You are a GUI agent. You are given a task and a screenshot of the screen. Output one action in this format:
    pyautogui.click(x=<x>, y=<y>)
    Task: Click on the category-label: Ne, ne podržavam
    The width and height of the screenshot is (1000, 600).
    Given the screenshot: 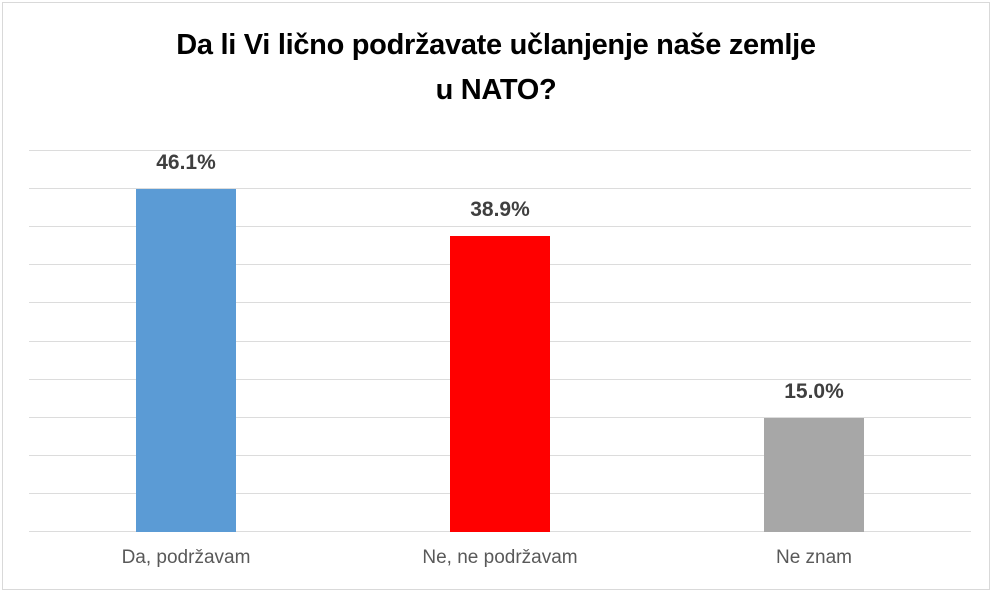 What is the action you would take?
    pyautogui.click(x=500, y=557)
    